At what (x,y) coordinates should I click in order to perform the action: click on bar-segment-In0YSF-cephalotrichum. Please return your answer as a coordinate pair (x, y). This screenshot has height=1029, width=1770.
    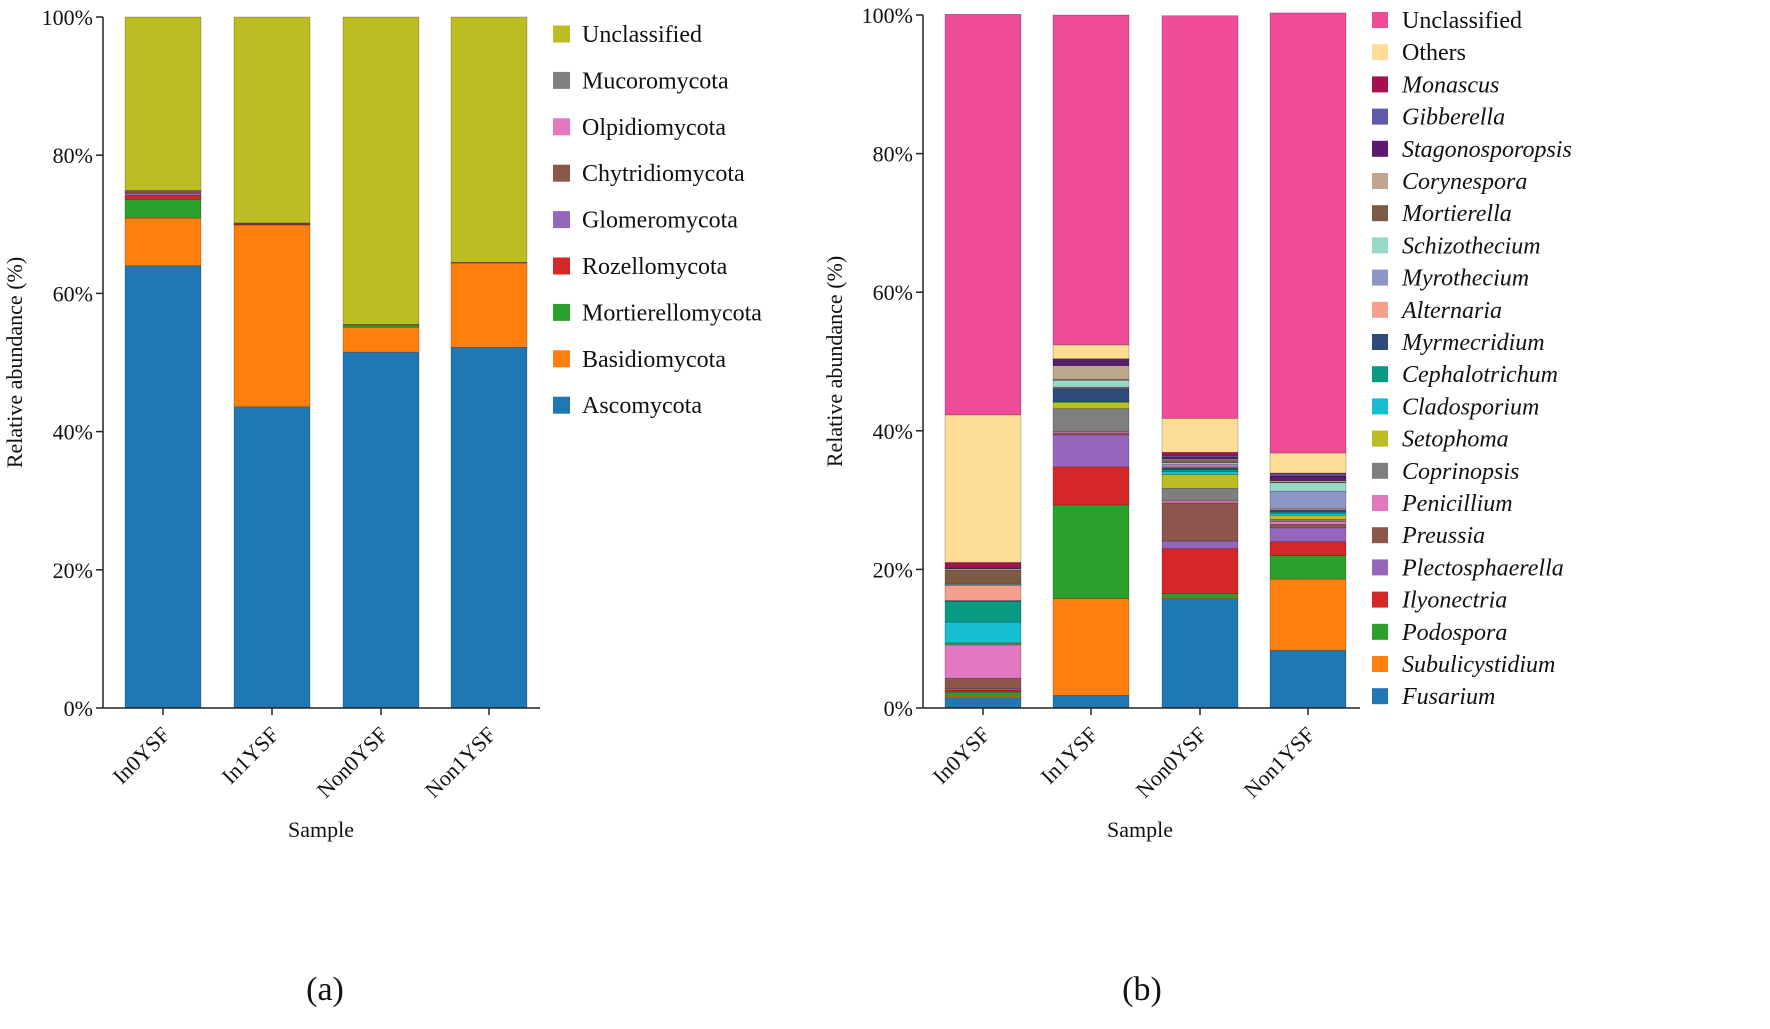
    Looking at the image, I should click on (983, 611).